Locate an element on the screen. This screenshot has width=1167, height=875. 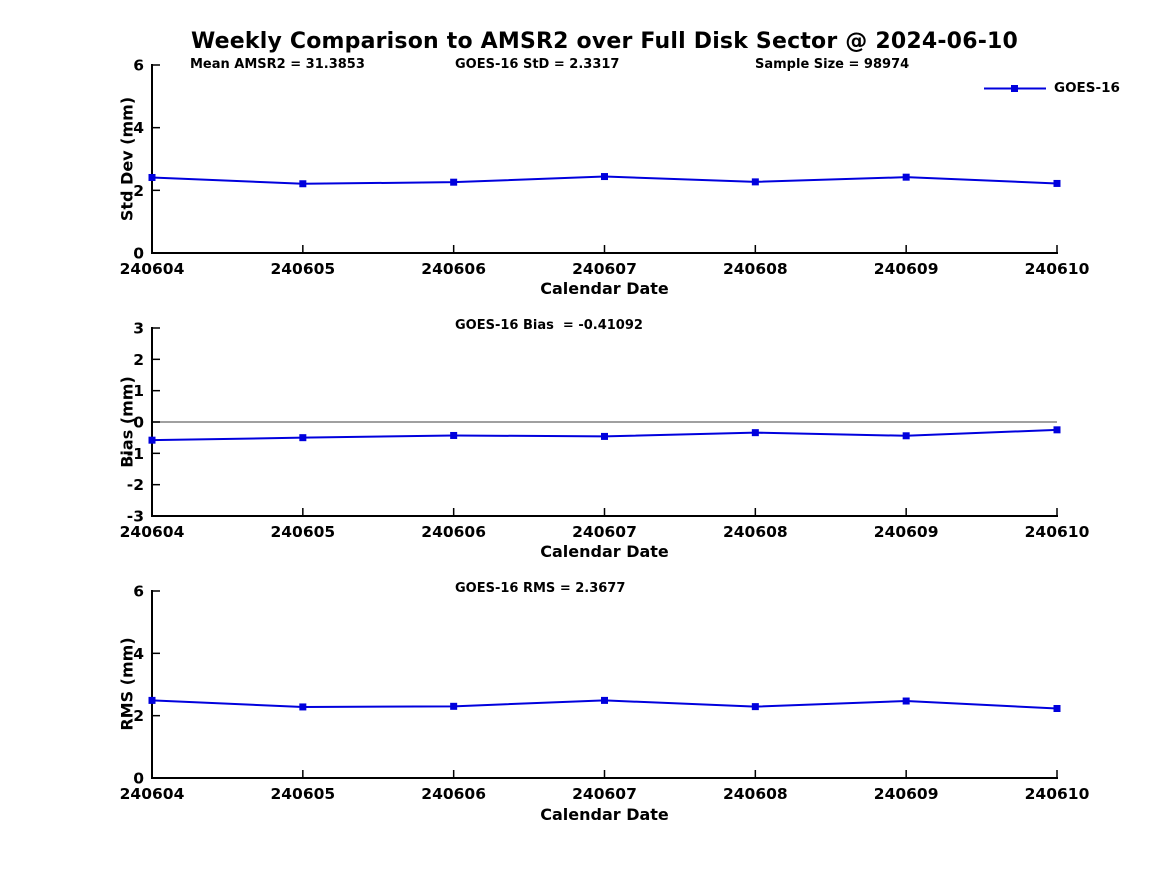
annotation-mean-amsr2: Mean AMSR2 = 31.3853 is located at coordinates (277, 64).